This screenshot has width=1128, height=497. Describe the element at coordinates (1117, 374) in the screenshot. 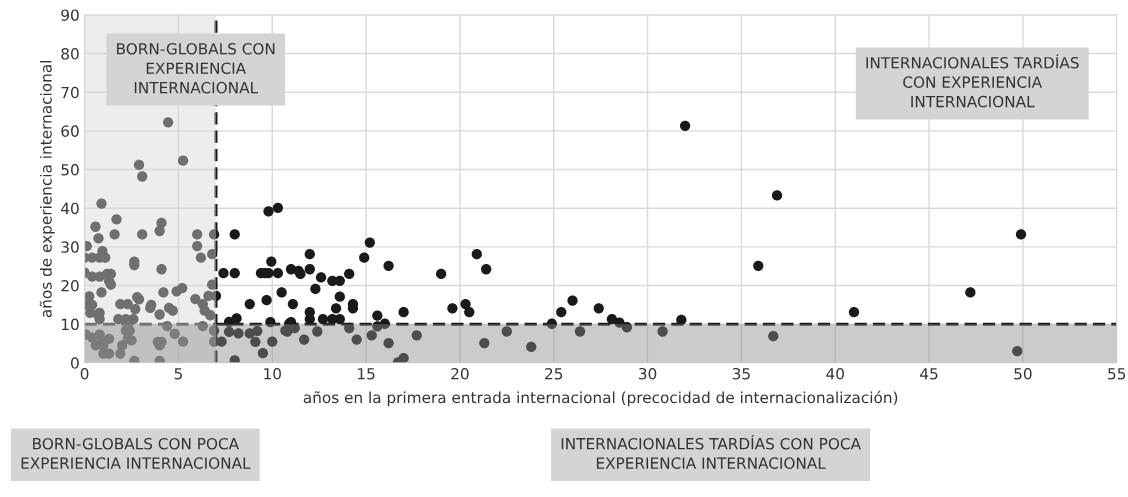

I see `x-tick-label: 55` at that location.